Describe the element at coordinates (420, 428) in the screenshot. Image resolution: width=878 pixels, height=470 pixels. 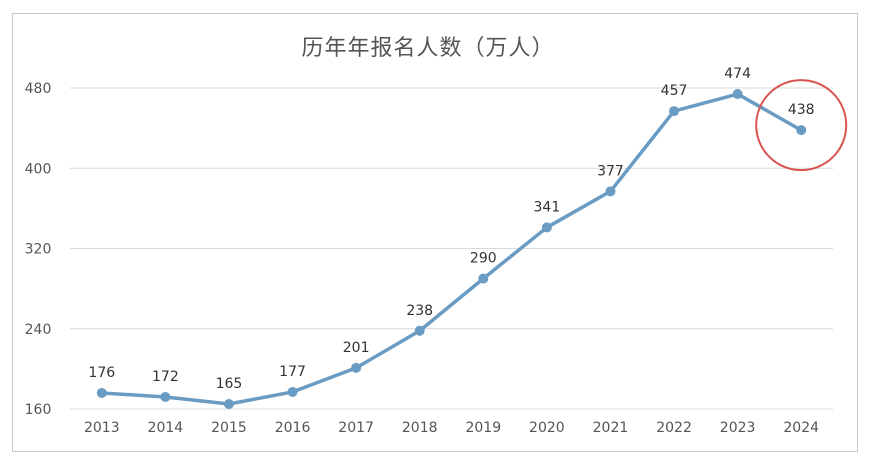
I see `x-tick-label: 2018` at that location.